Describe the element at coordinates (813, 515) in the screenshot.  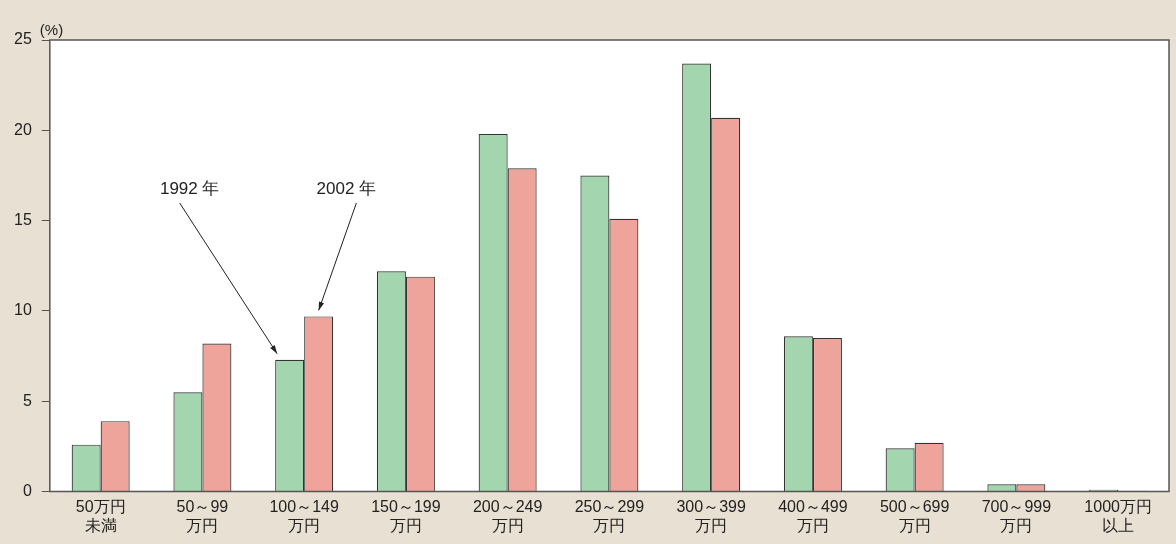
I see `x-tick-label: 400～499万円` at that location.